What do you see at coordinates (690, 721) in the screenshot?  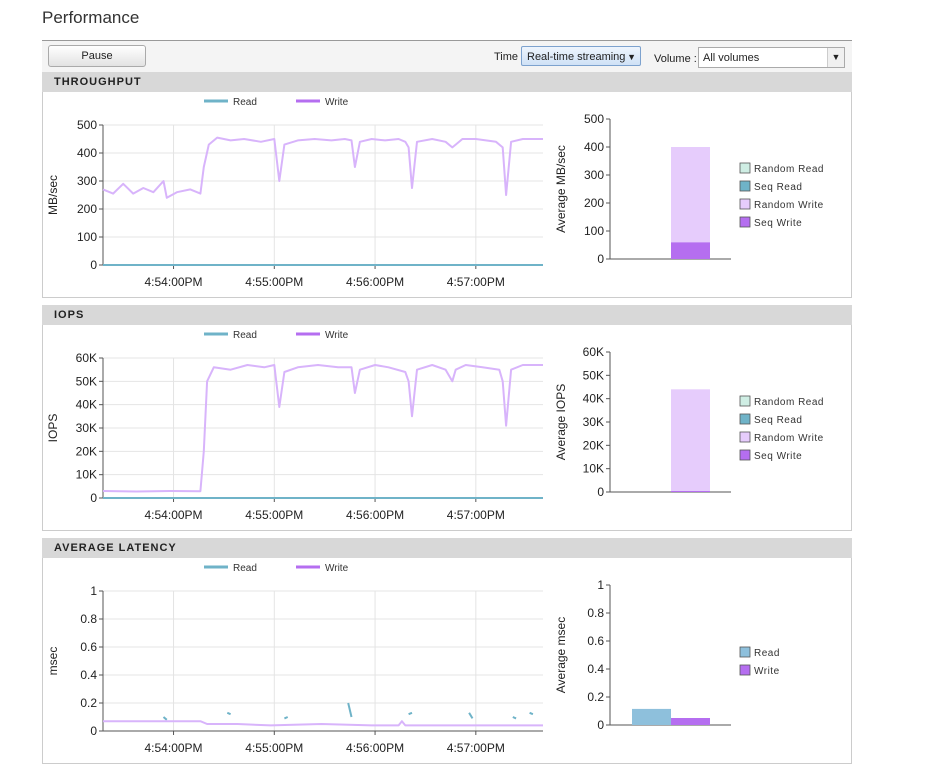 I see `latency-bar-write` at bounding box center [690, 721].